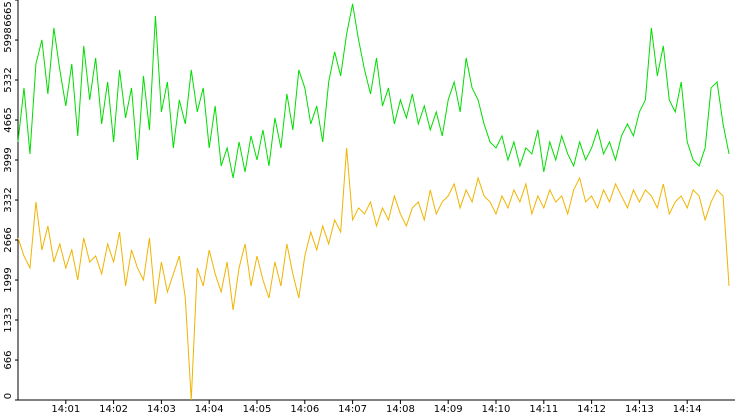  What do you see at coordinates (8, 239) in the screenshot?
I see `y-tick-label: 2666` at bounding box center [8, 239].